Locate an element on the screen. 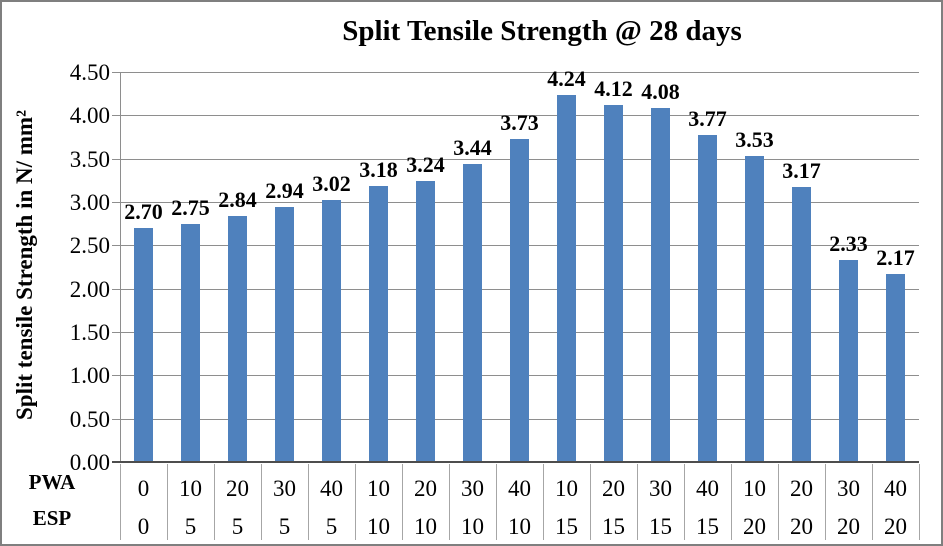 The width and height of the screenshot is (943, 546). bar-value-label: 3.02 is located at coordinates (331, 184).